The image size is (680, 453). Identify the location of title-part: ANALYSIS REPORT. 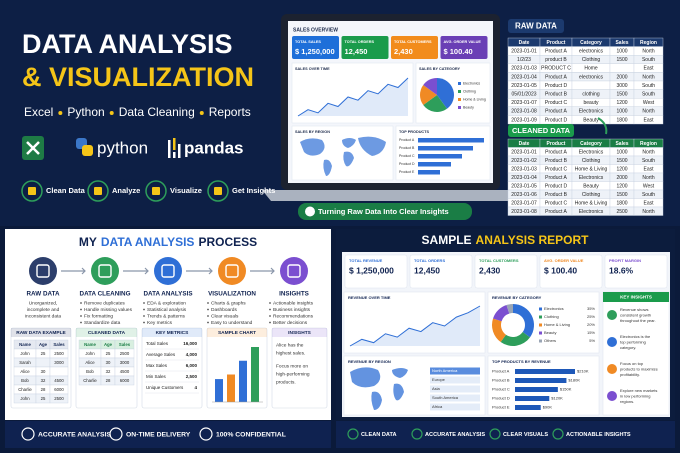
(533, 240).